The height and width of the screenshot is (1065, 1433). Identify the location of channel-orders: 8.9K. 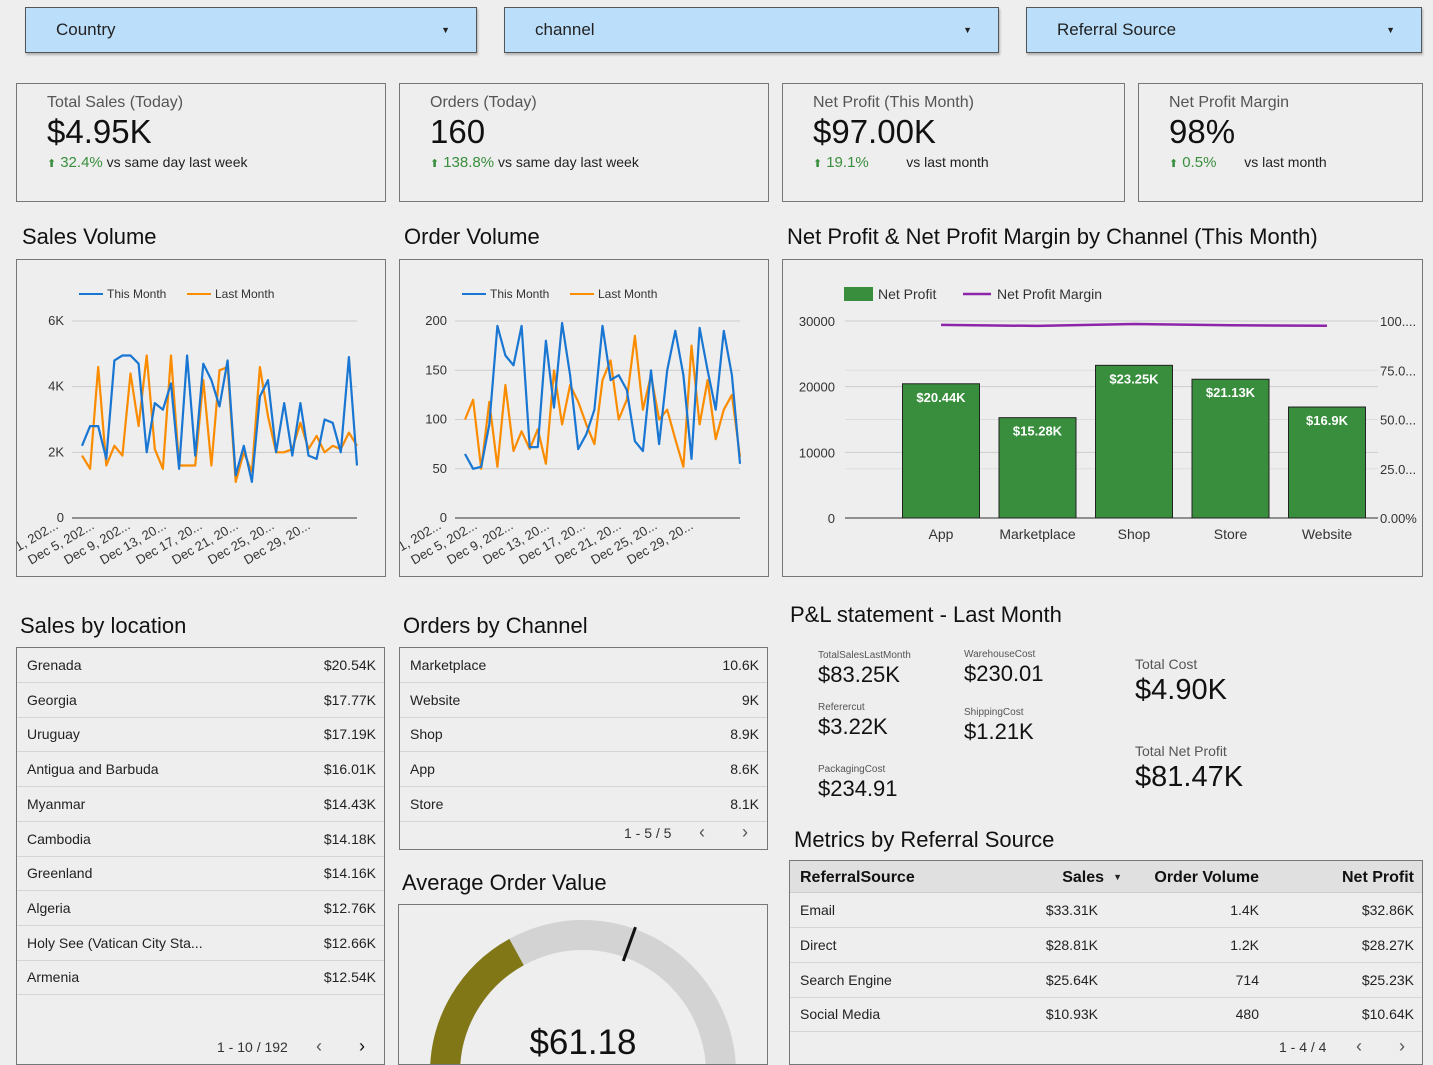
(744, 734).